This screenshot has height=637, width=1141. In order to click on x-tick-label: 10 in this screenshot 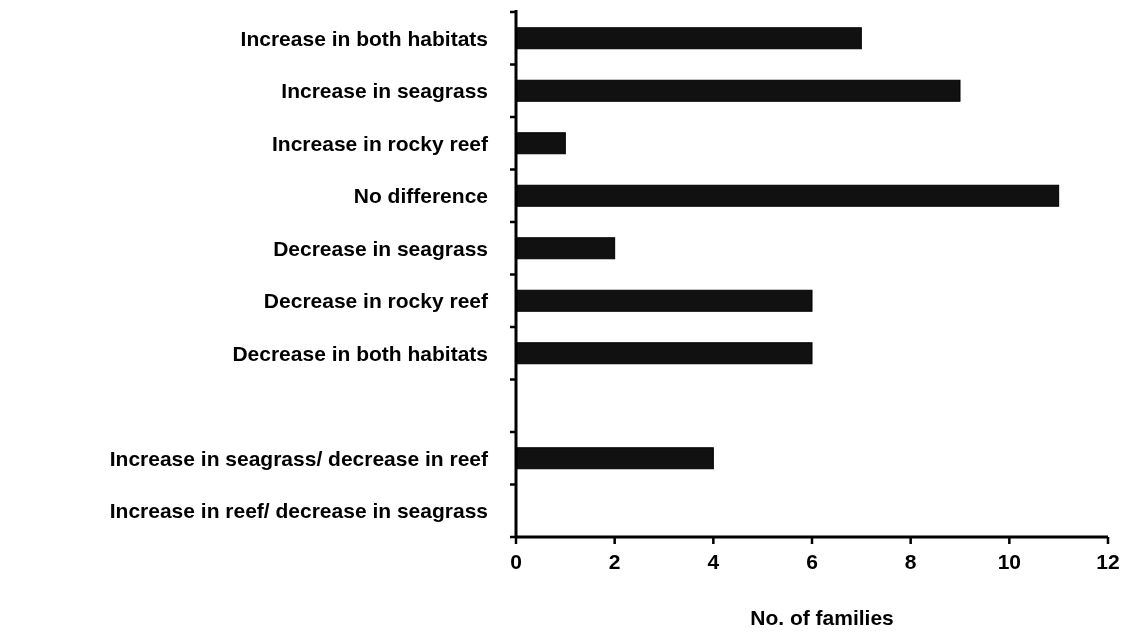, I will do `click(1009, 561)`.